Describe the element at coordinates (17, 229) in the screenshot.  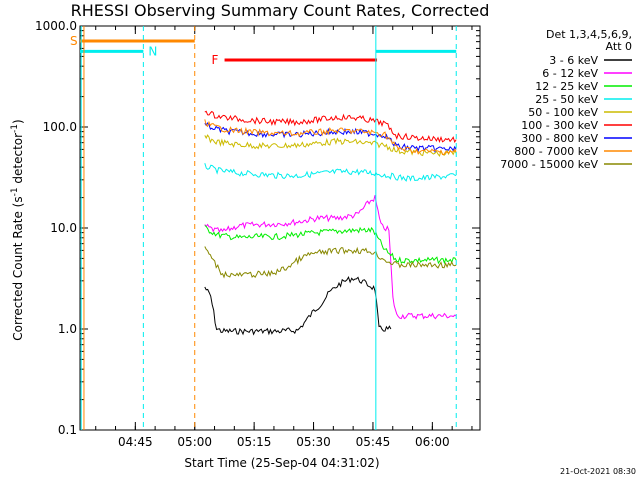
I see `y-axis-label: Corrected Count Rate (s-1 detector-1)` at that location.